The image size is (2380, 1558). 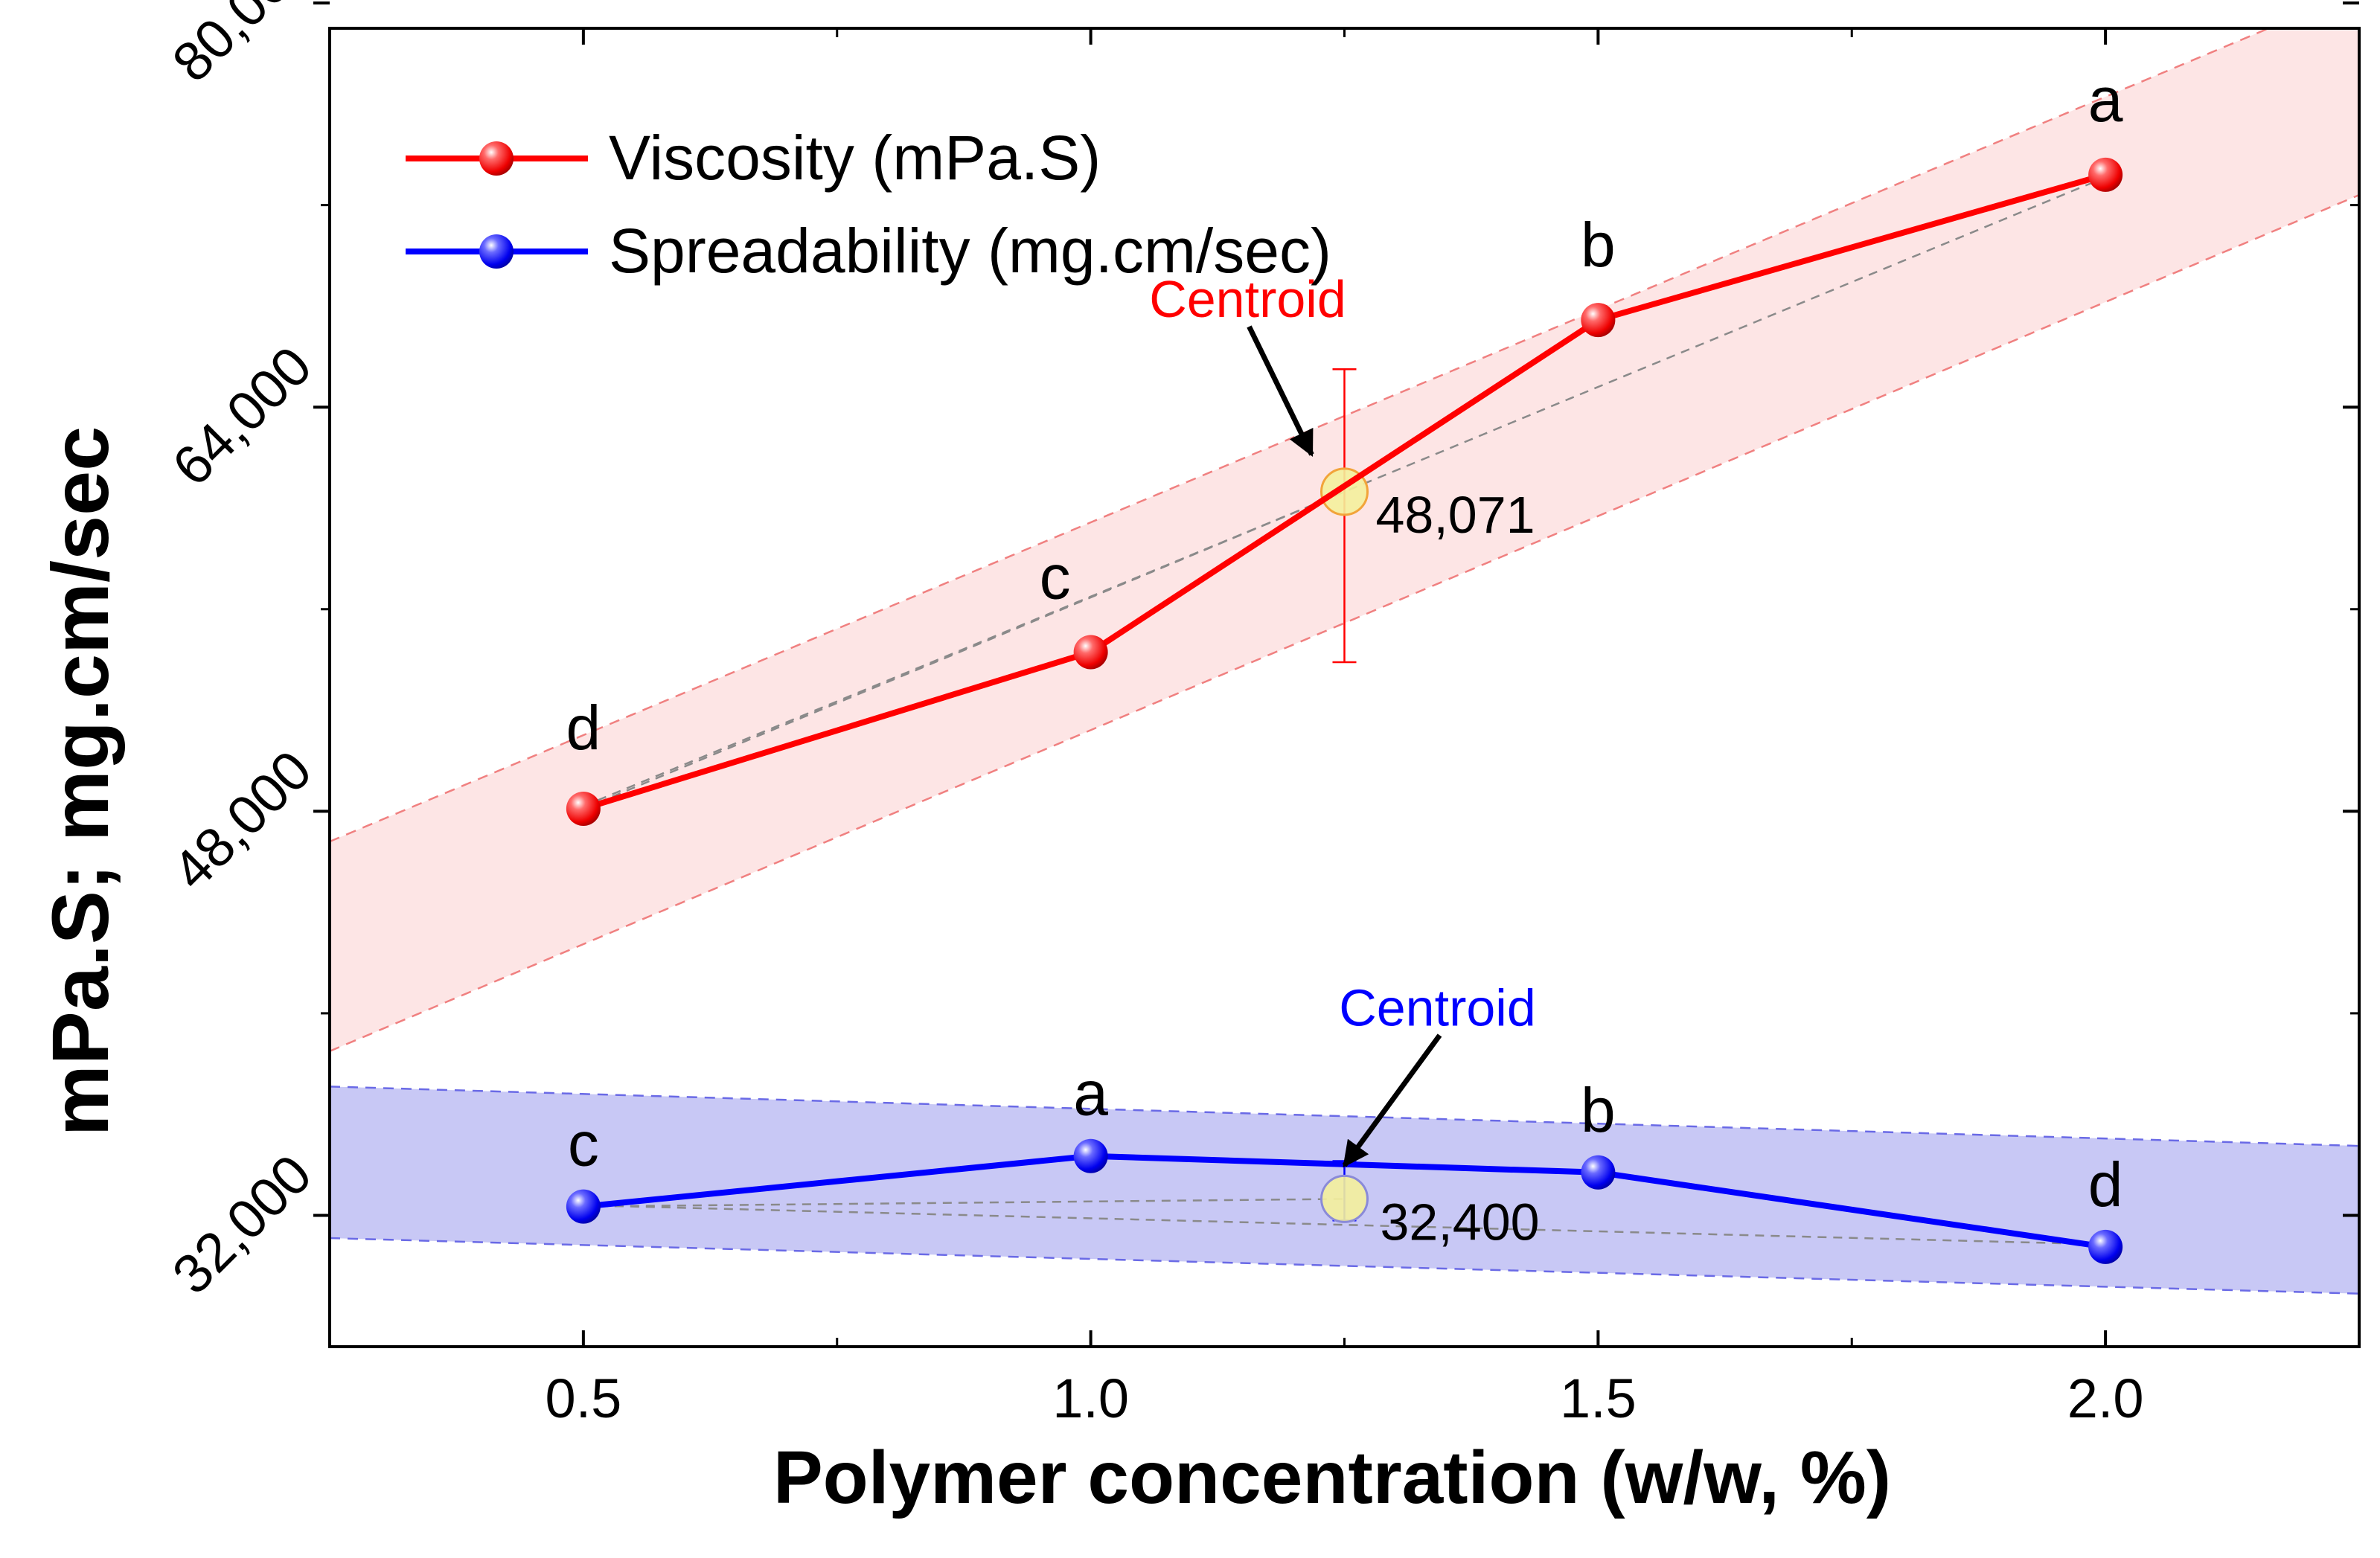 I want to click on significance-letter-0-3: a, so click(x=2105, y=100).